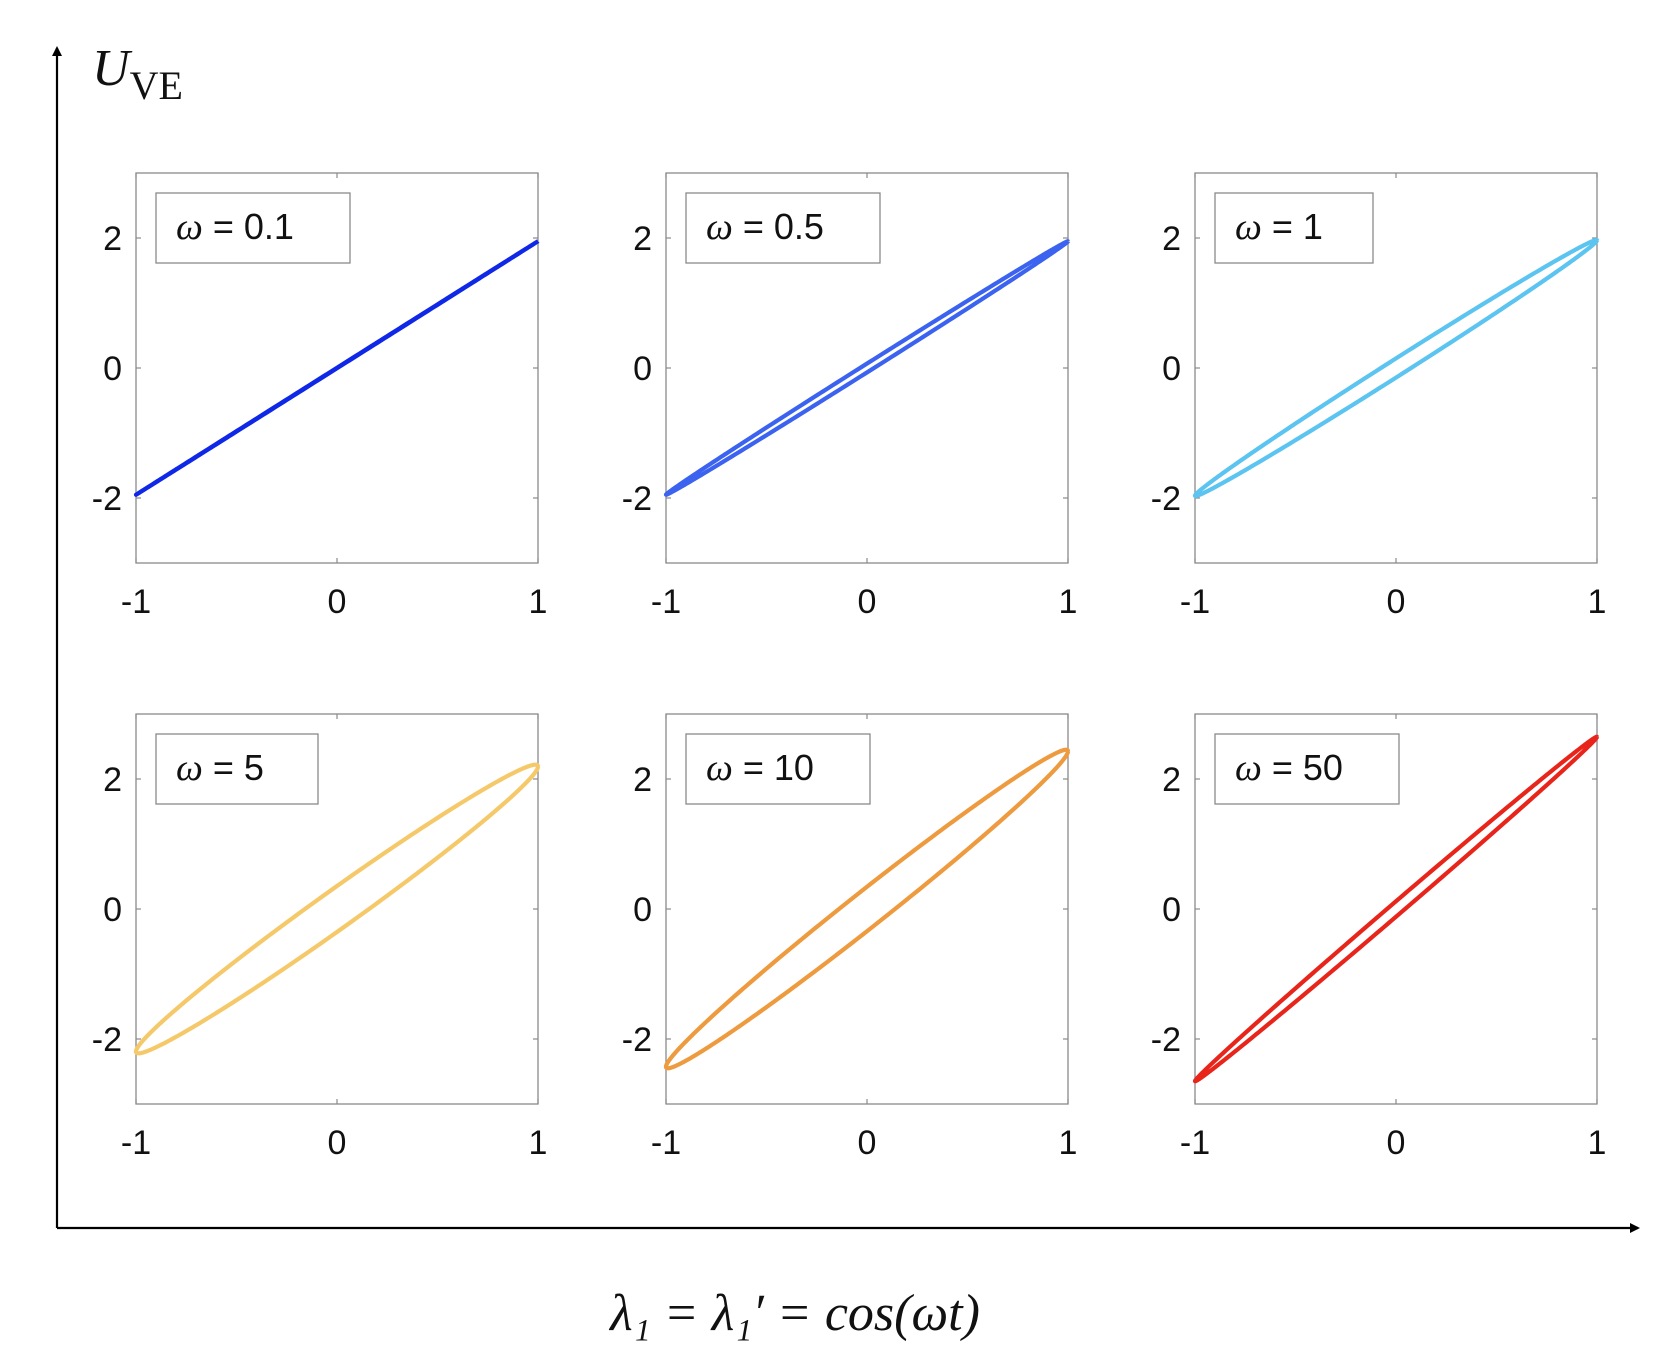 The height and width of the screenshot is (1360, 1660). What do you see at coordinates (794, 767) in the screenshot?
I see `omega-value: 10` at bounding box center [794, 767].